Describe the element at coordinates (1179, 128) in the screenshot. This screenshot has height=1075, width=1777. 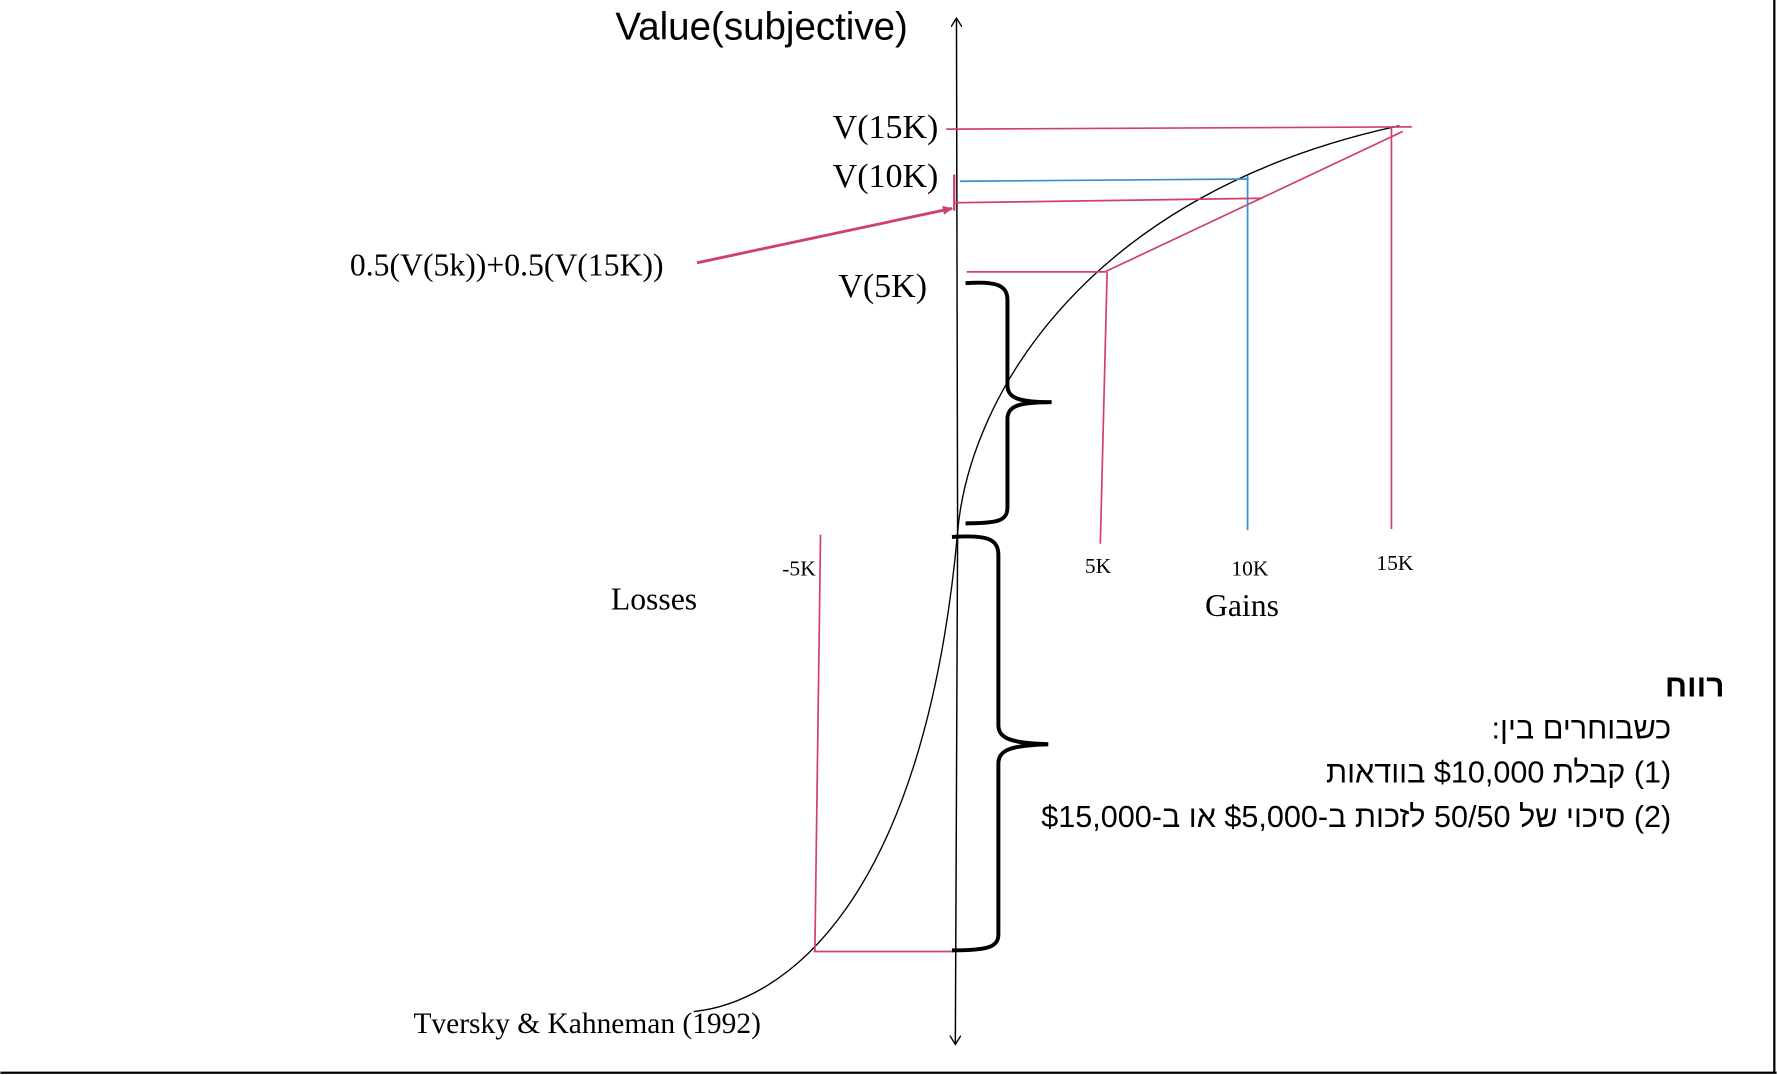
I see `v15k-guide` at that location.